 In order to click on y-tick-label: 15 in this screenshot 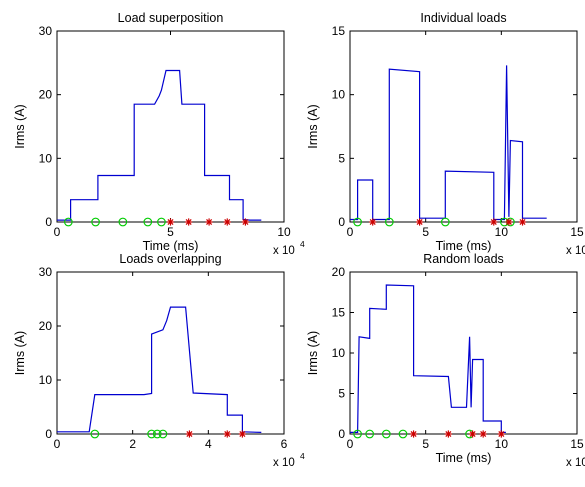, I will do `click(339, 31)`.